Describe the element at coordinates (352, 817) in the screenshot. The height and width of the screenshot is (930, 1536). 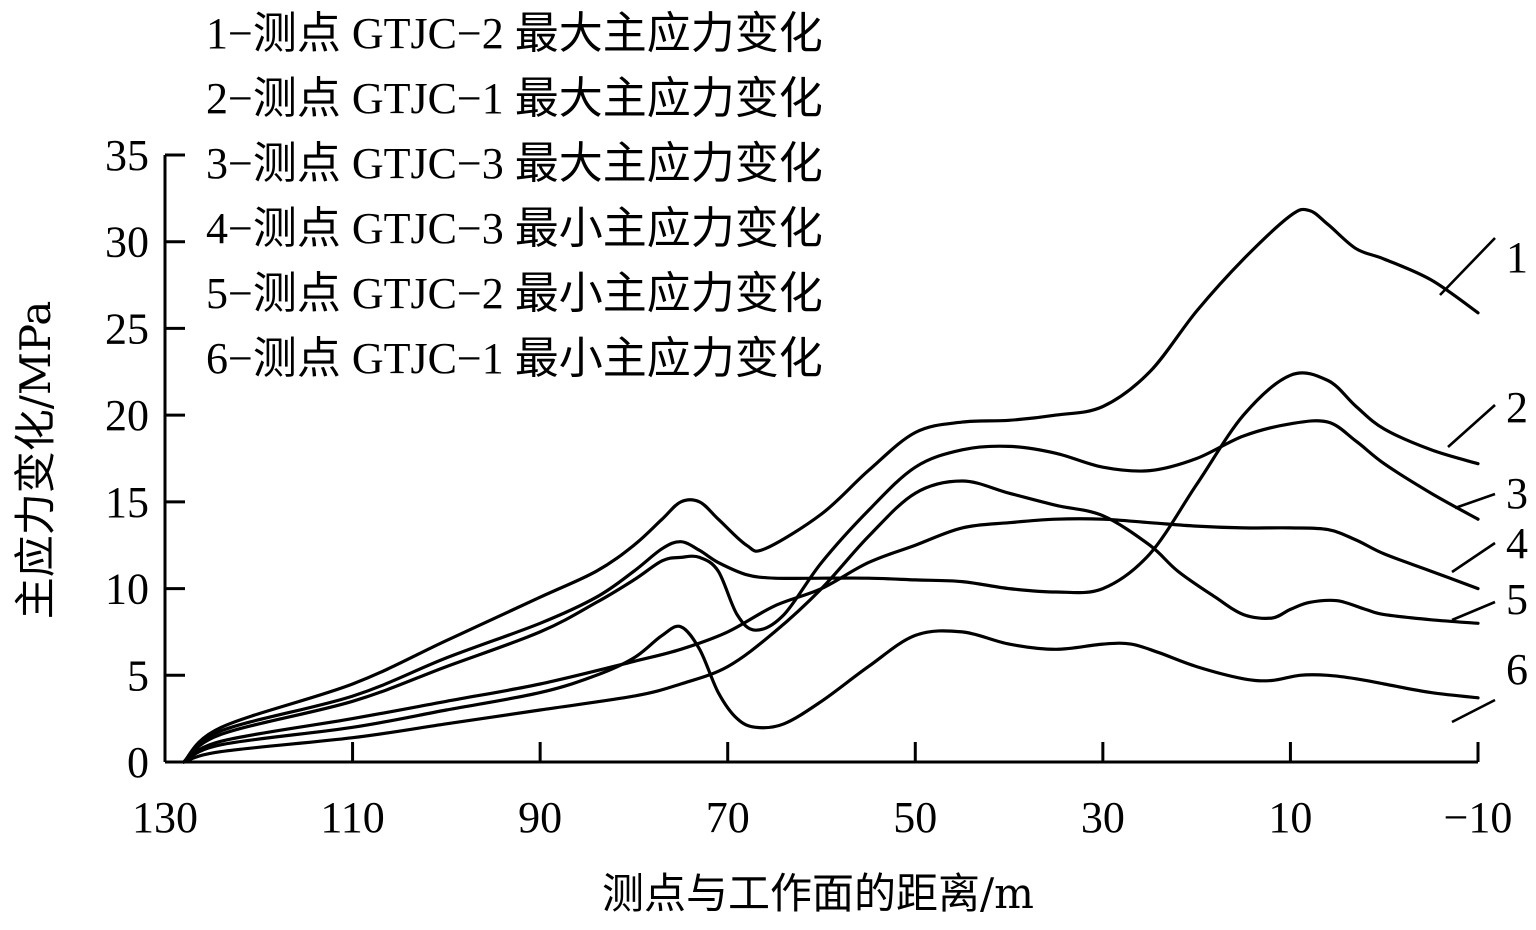
I see `x-tick-label: 110` at that location.